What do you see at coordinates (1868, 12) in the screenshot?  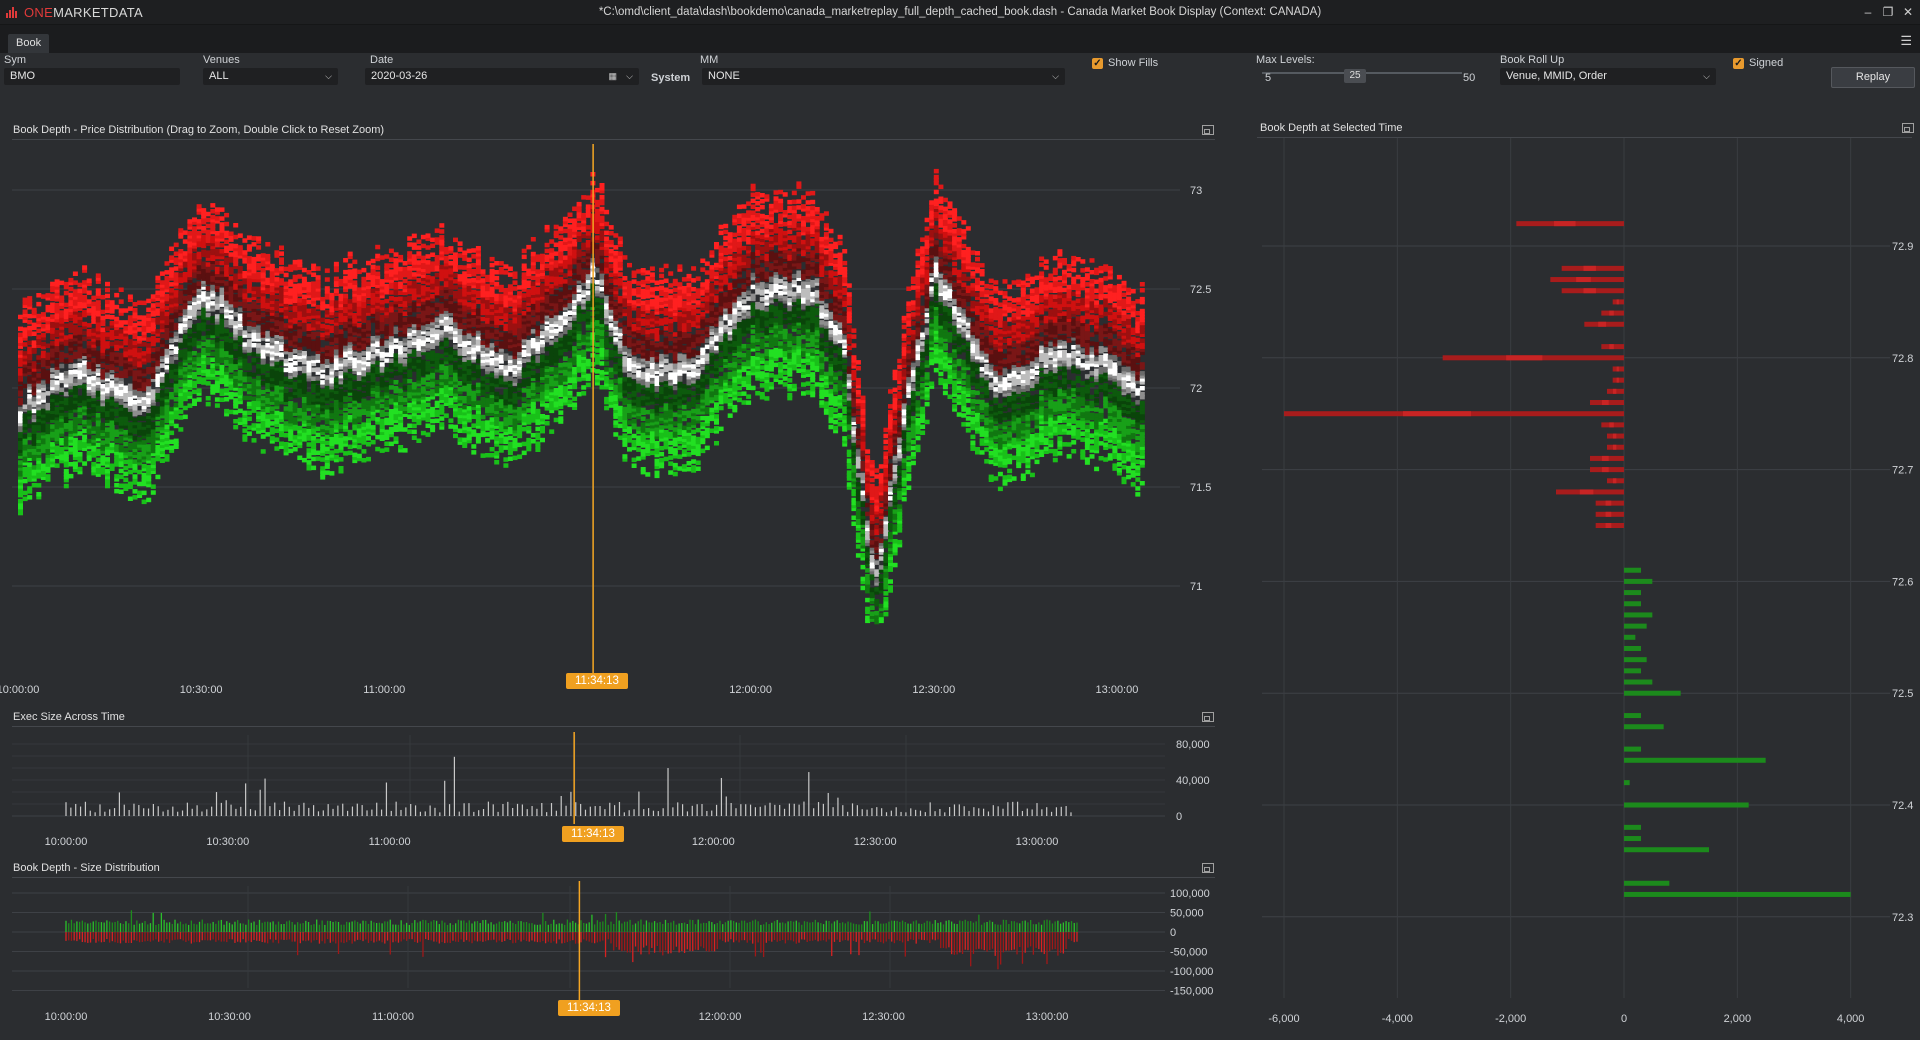 I see `minimize-icon: –` at bounding box center [1868, 12].